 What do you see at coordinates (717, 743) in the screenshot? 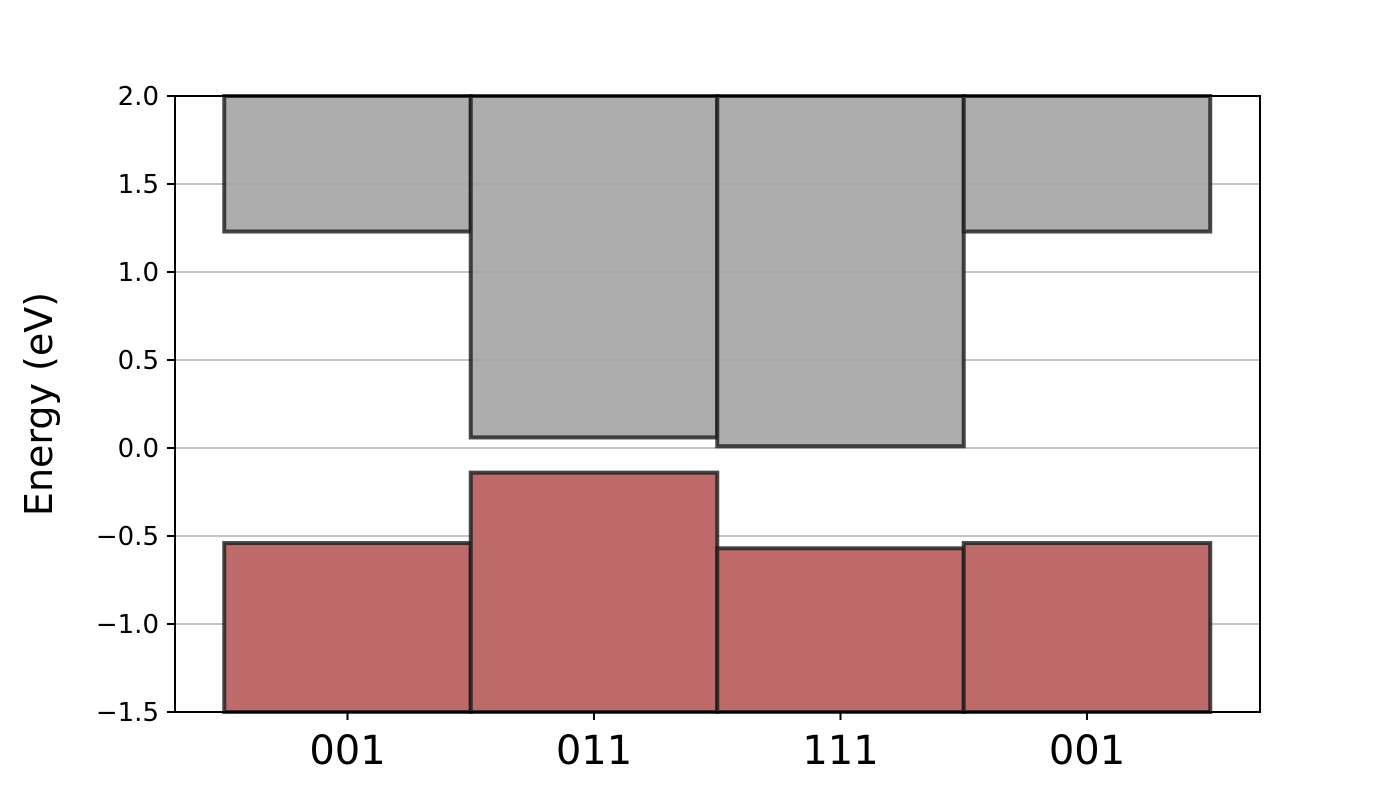
I see `x-axis: 001 011 111 001` at bounding box center [717, 743].